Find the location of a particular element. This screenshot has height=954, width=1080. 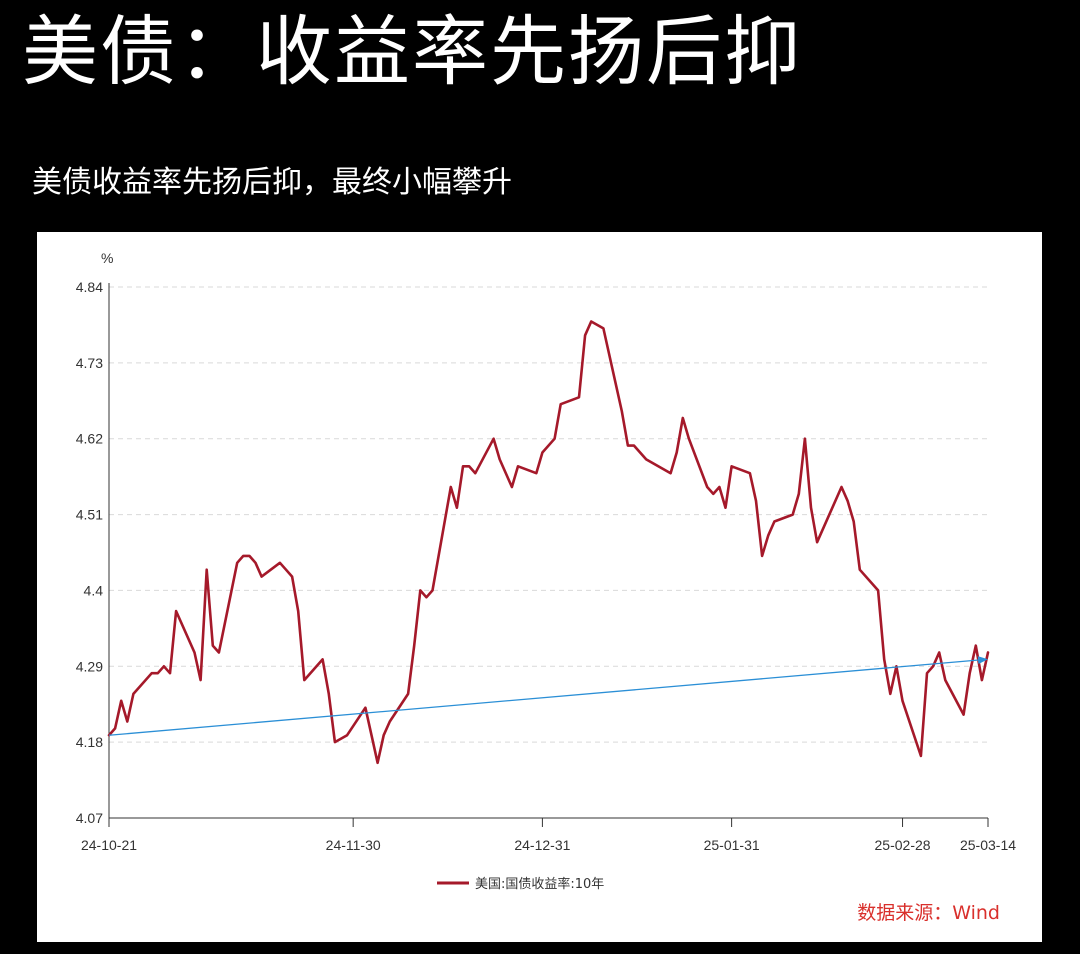

y-tick-label: 4.84 is located at coordinates (89, 287).